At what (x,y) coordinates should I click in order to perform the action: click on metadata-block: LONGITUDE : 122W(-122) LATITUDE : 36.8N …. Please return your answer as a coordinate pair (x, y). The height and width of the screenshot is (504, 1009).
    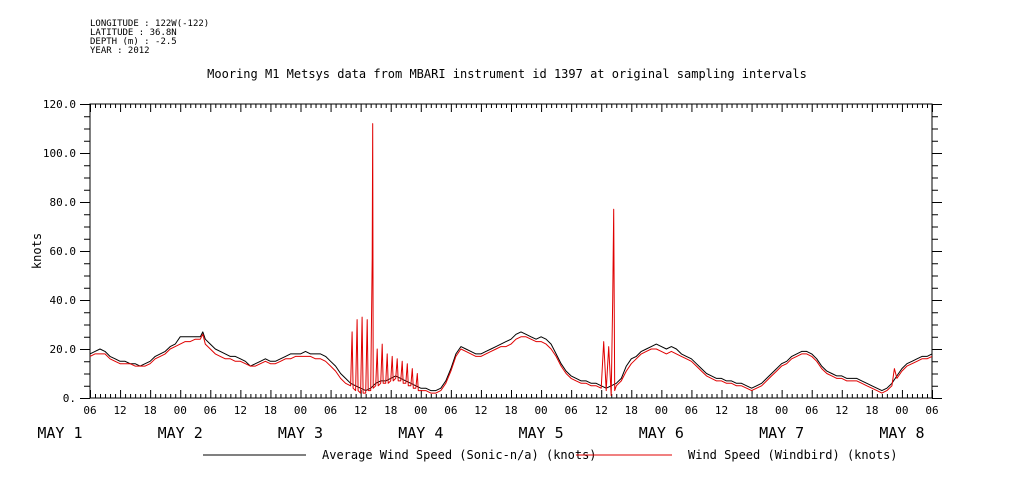
    Looking at the image, I should click on (149, 38).